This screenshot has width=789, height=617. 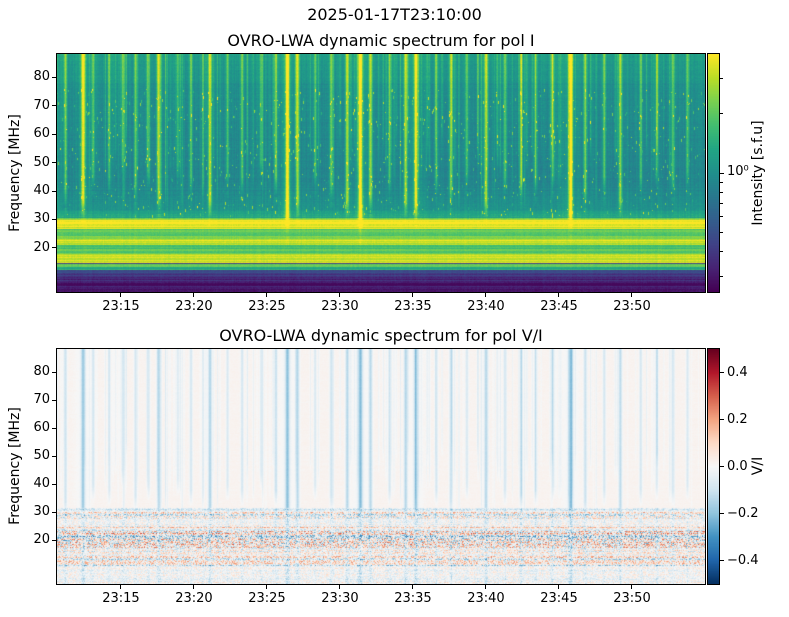 I want to click on panel2-x-tick-label: 23:30, so click(x=340, y=598).